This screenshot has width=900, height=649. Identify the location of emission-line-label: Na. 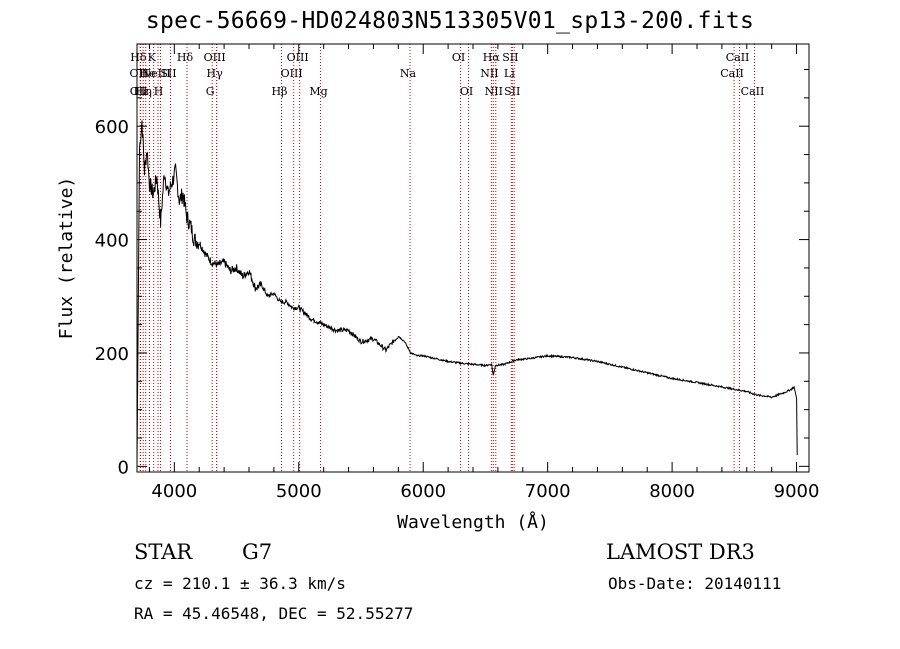
(408, 73).